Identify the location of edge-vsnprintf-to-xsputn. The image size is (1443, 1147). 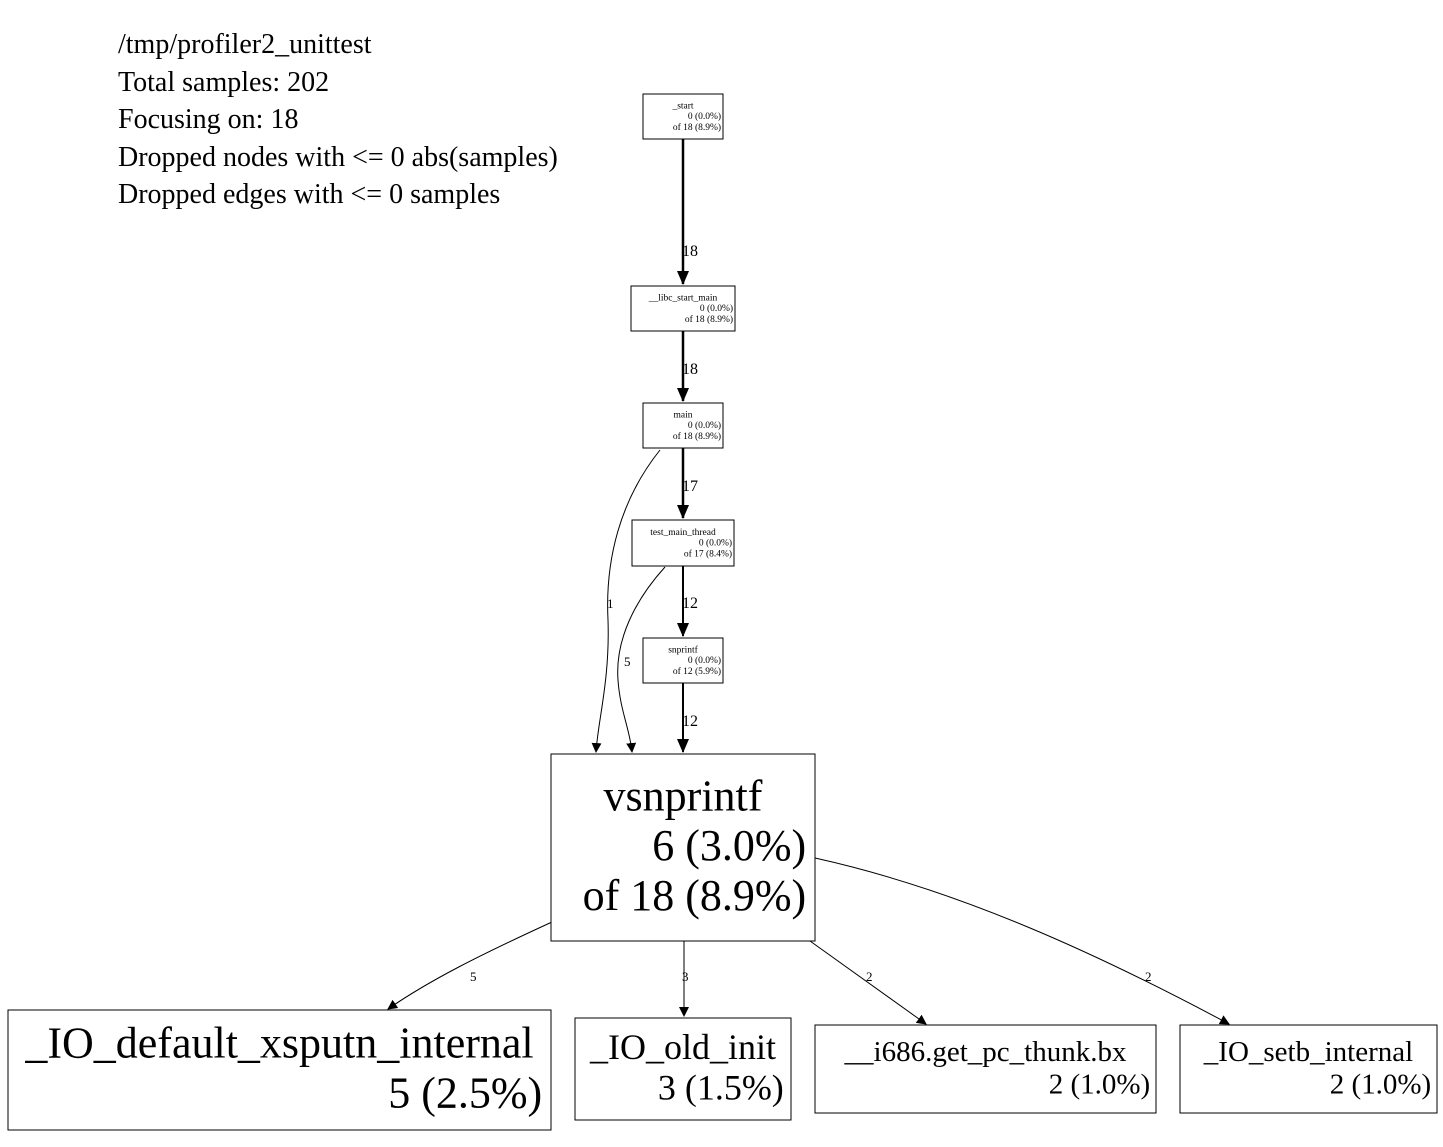
(470, 965).